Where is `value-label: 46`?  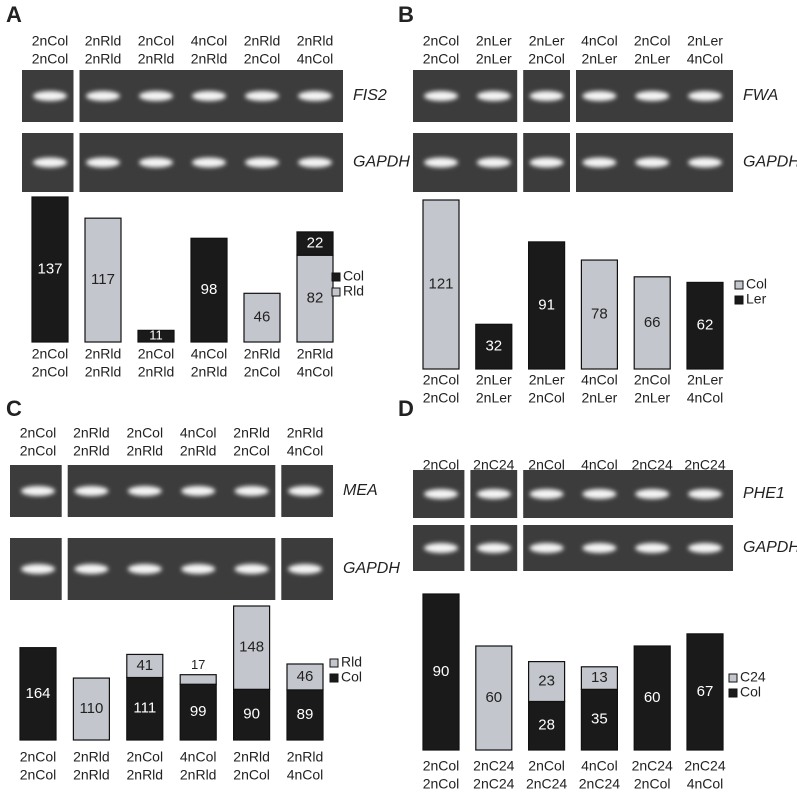
value-label: 46 is located at coordinates (262, 317).